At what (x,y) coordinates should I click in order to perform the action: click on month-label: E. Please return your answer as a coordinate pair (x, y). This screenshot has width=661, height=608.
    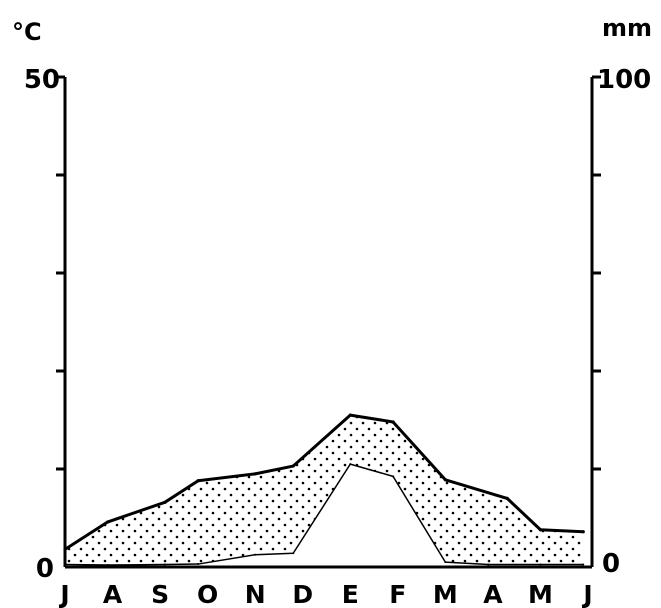
    Looking at the image, I should click on (350, 594).